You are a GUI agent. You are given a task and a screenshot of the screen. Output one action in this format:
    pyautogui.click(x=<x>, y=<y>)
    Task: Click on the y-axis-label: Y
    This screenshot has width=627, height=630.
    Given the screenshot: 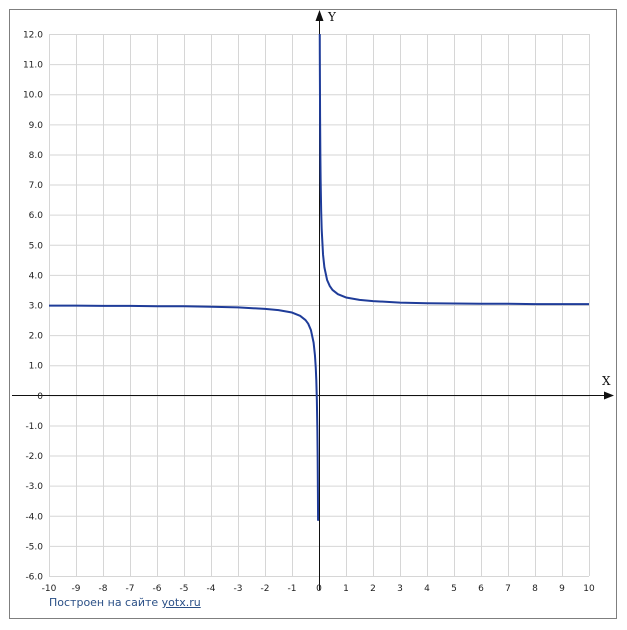 What is the action you would take?
    pyautogui.click(x=332, y=17)
    